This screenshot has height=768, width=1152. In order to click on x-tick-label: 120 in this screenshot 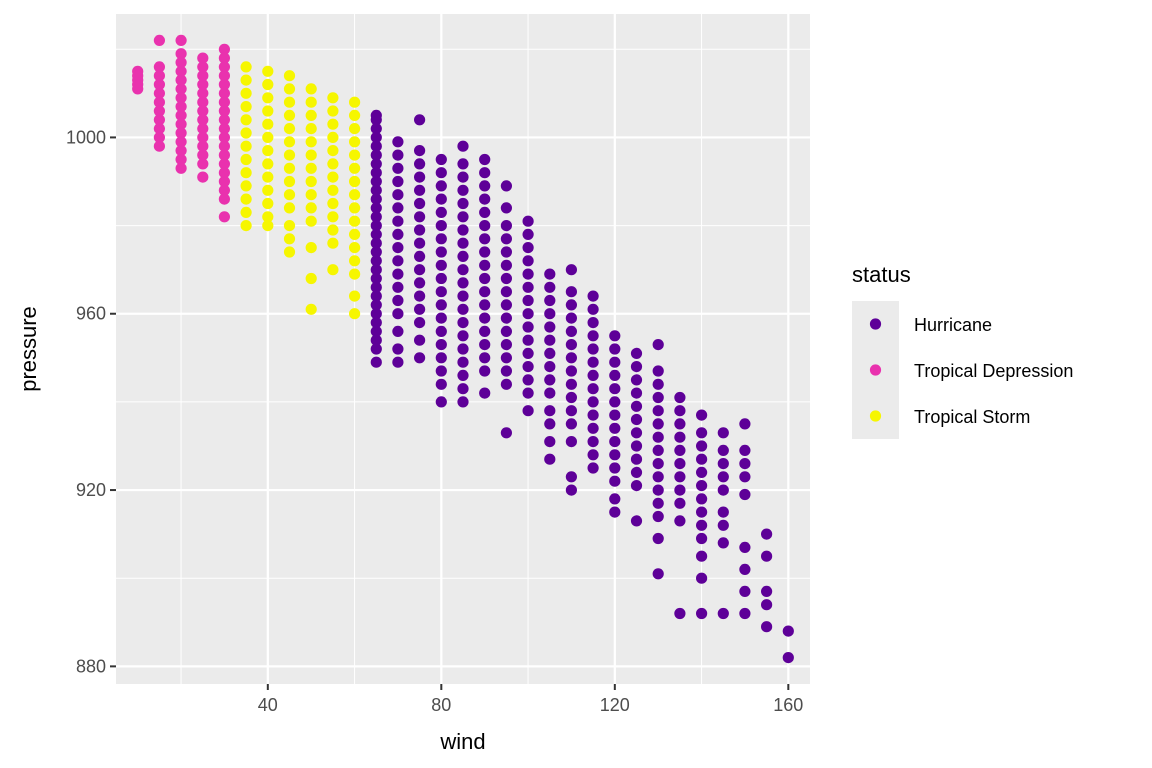, I will do `click(615, 705)`.